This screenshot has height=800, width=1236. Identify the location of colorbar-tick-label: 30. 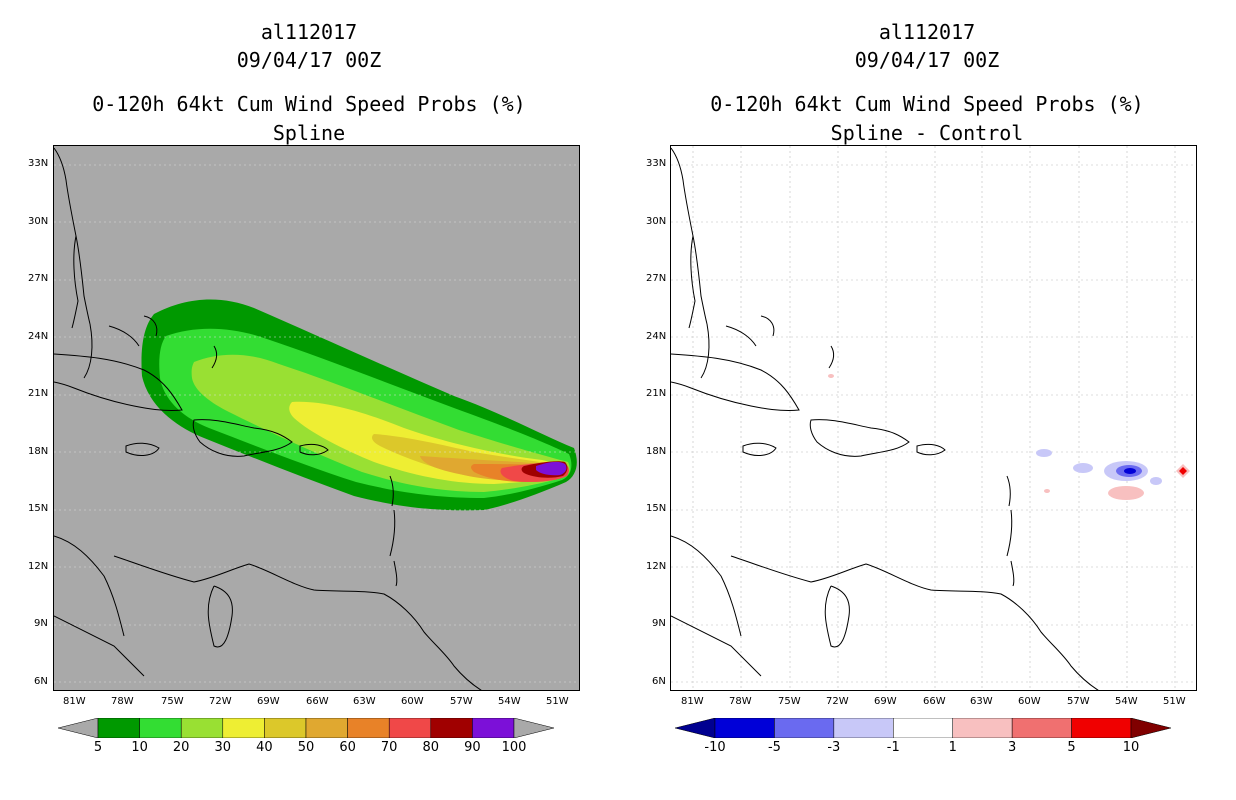
(223, 747).